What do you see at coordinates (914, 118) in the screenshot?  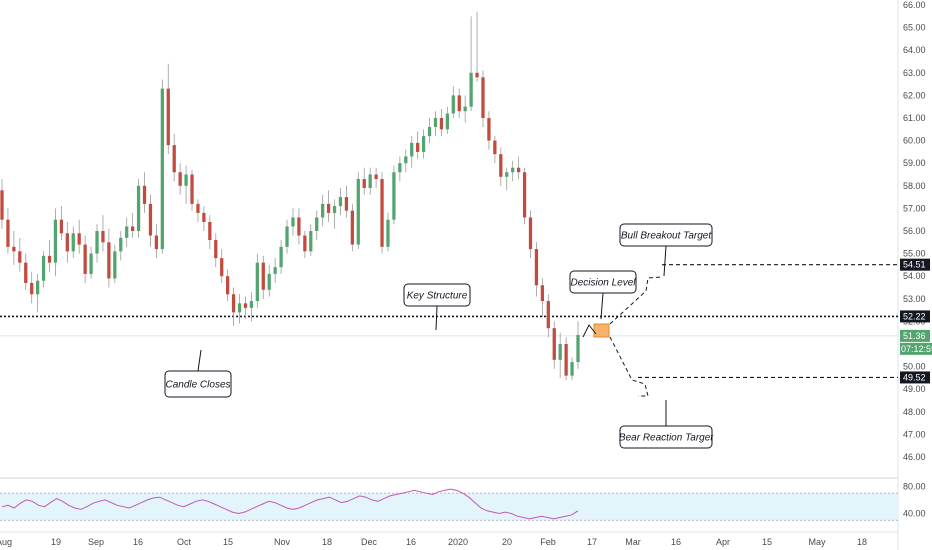 I see `price-tick-label: 61.00` at bounding box center [914, 118].